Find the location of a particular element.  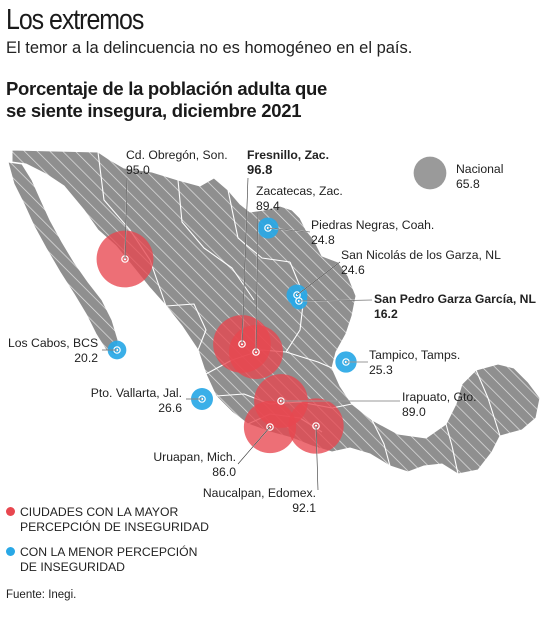

city-name: Cd. Obregón, Son. is located at coordinates (177, 155).